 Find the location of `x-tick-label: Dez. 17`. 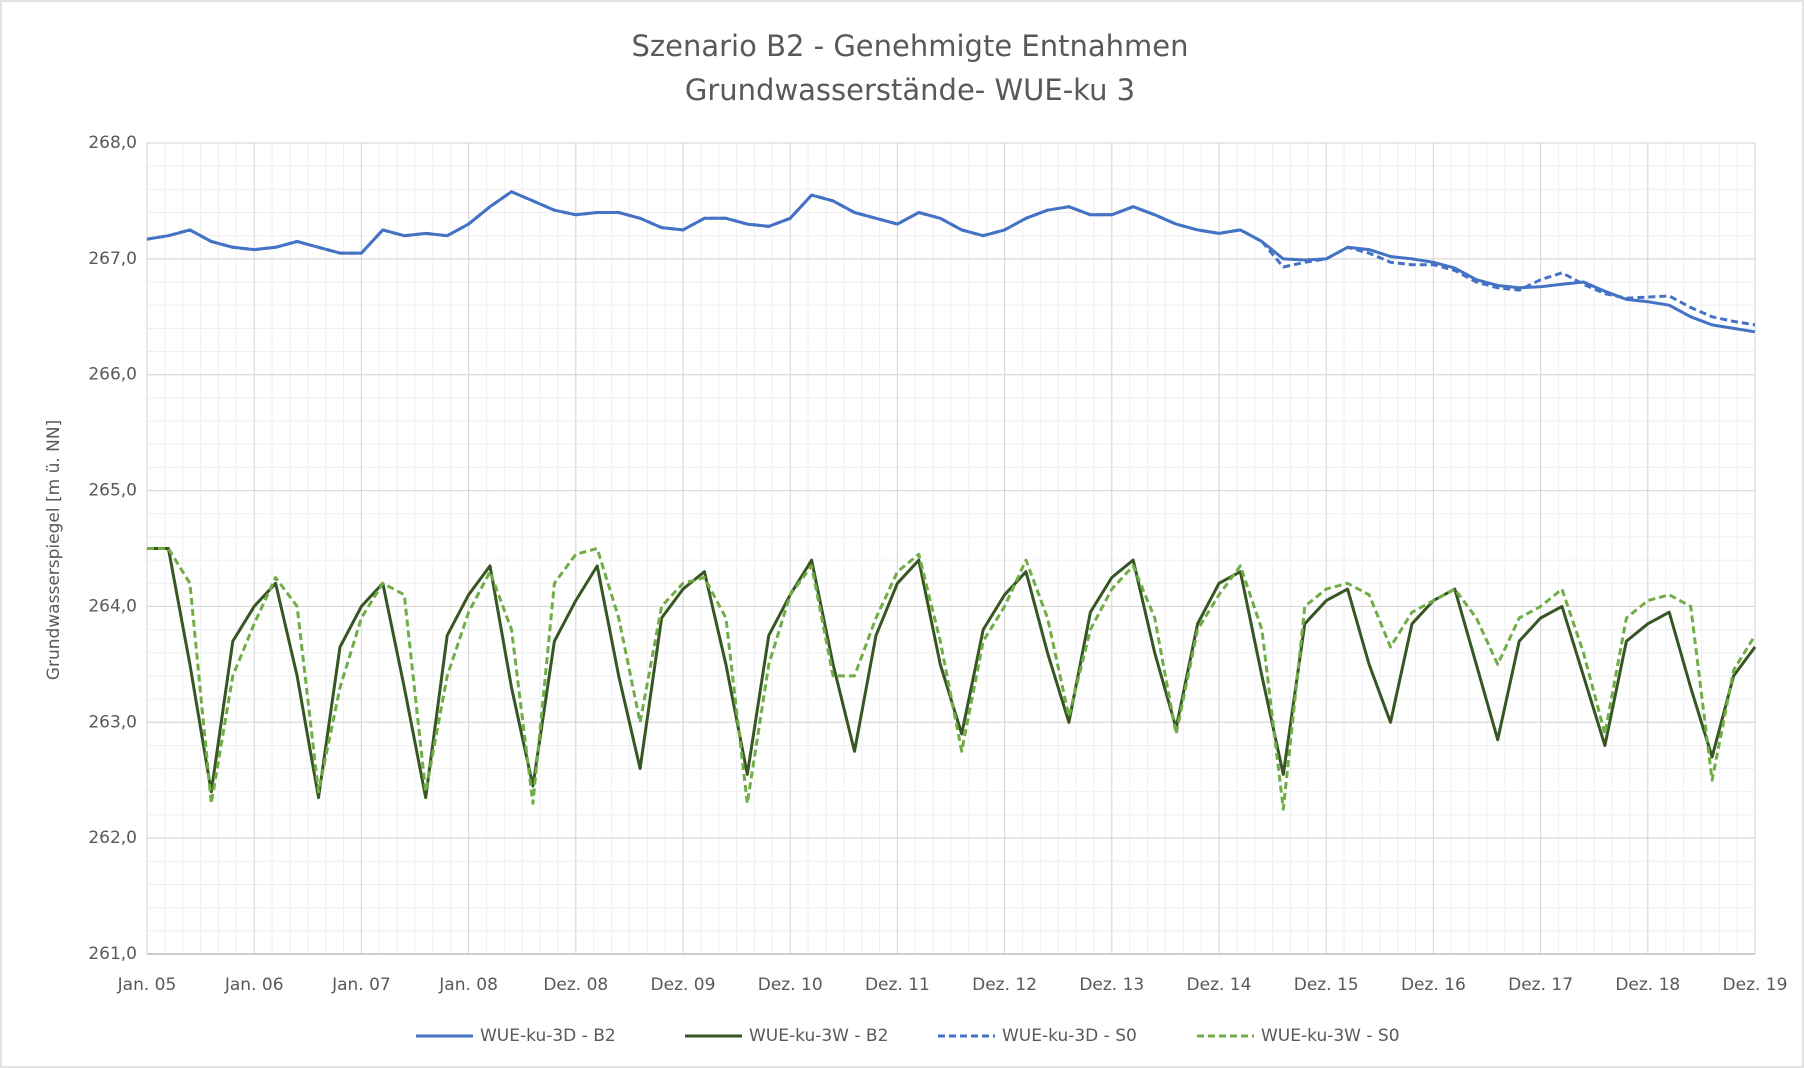

x-tick-label: Dez. 17 is located at coordinates (1540, 985).